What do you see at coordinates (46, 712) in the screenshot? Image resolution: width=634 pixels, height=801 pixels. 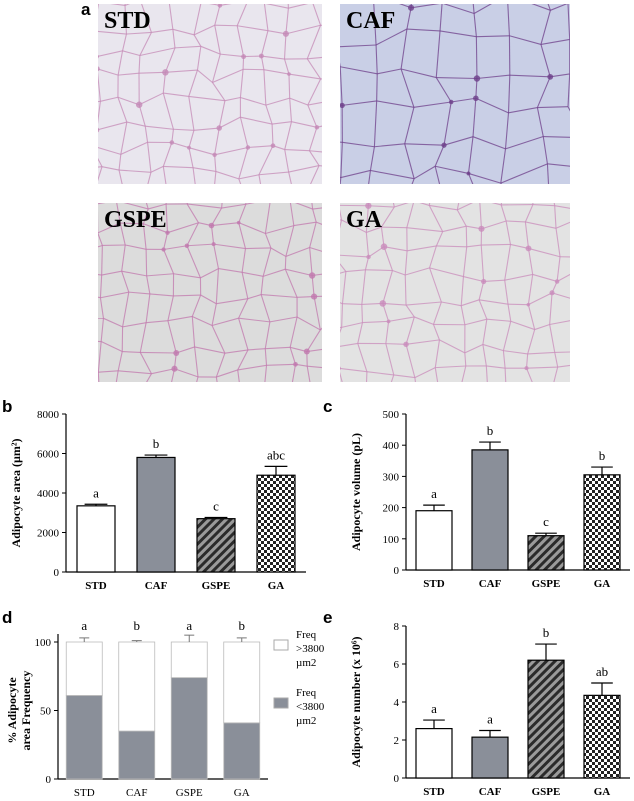 I see `y-tick-label: 50` at bounding box center [46, 712].